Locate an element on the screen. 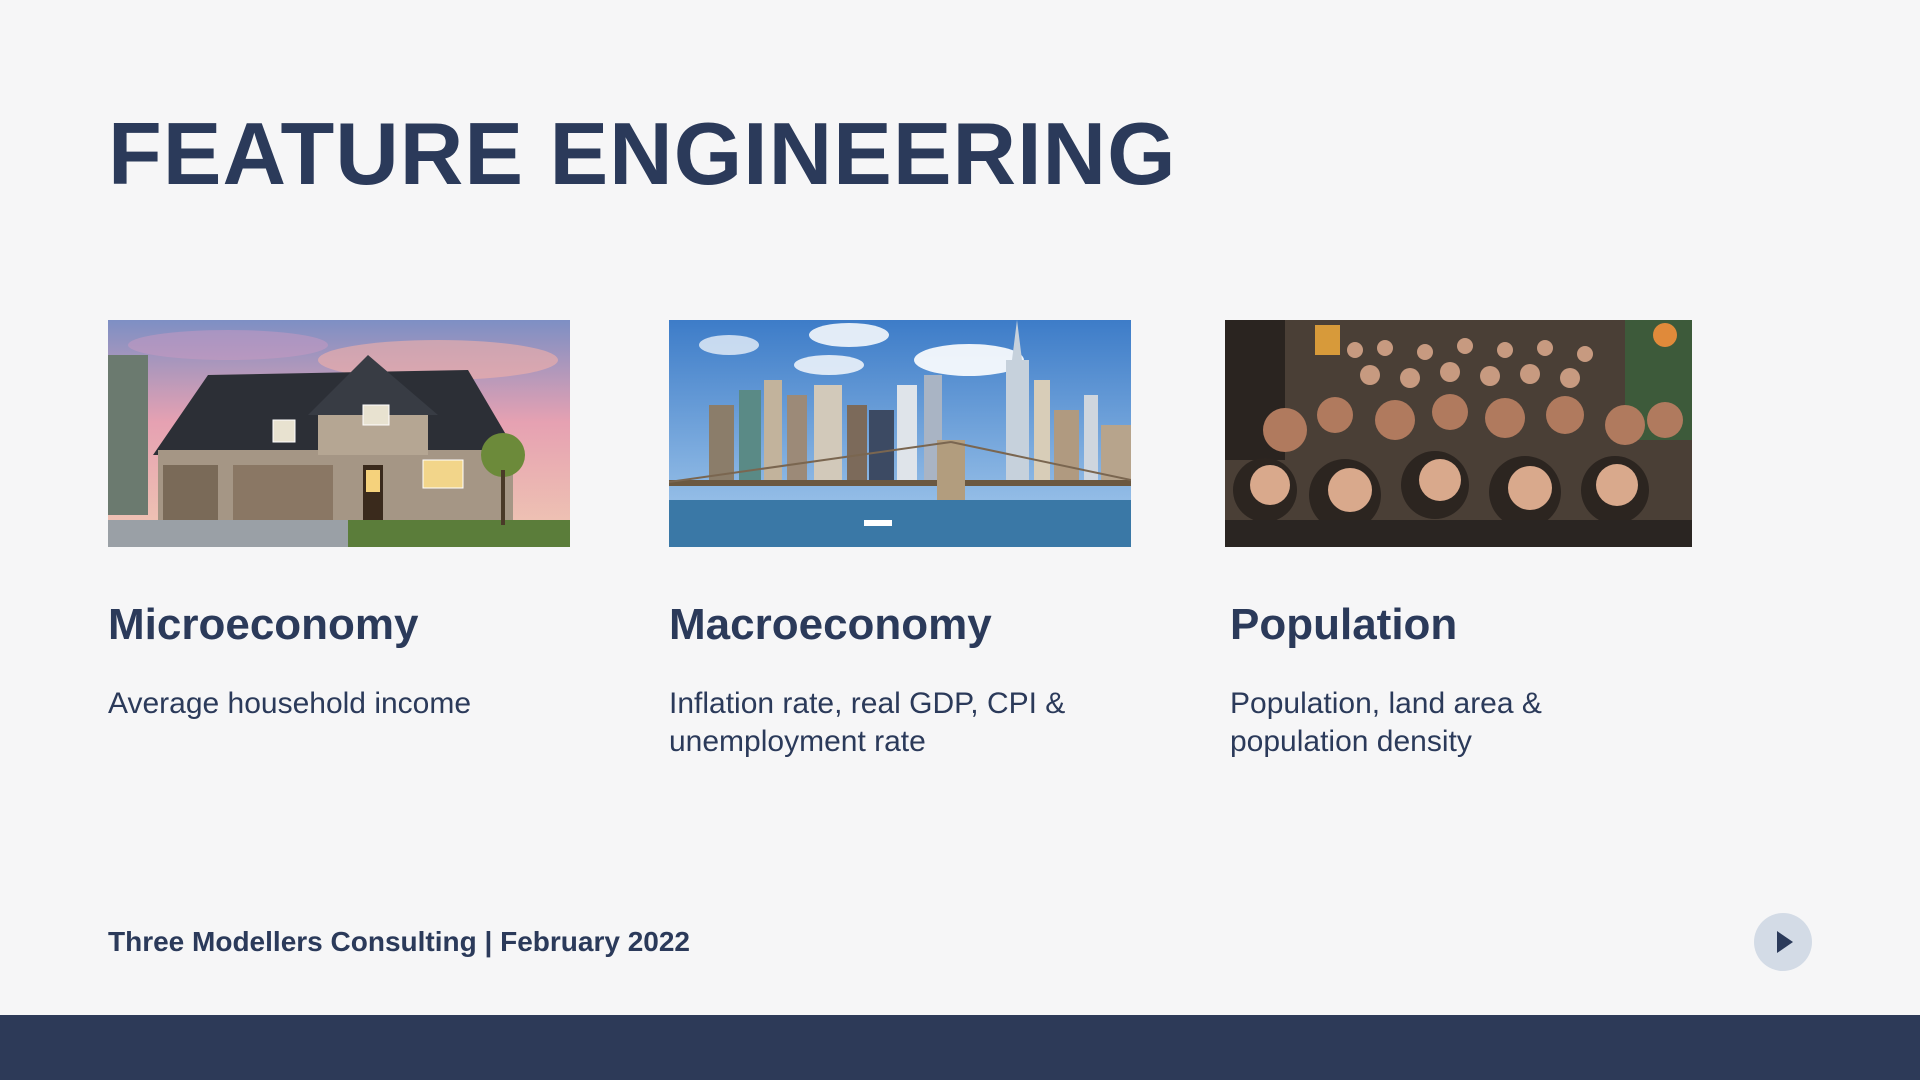  city-skyline-bridge-photo is located at coordinates (900, 433).